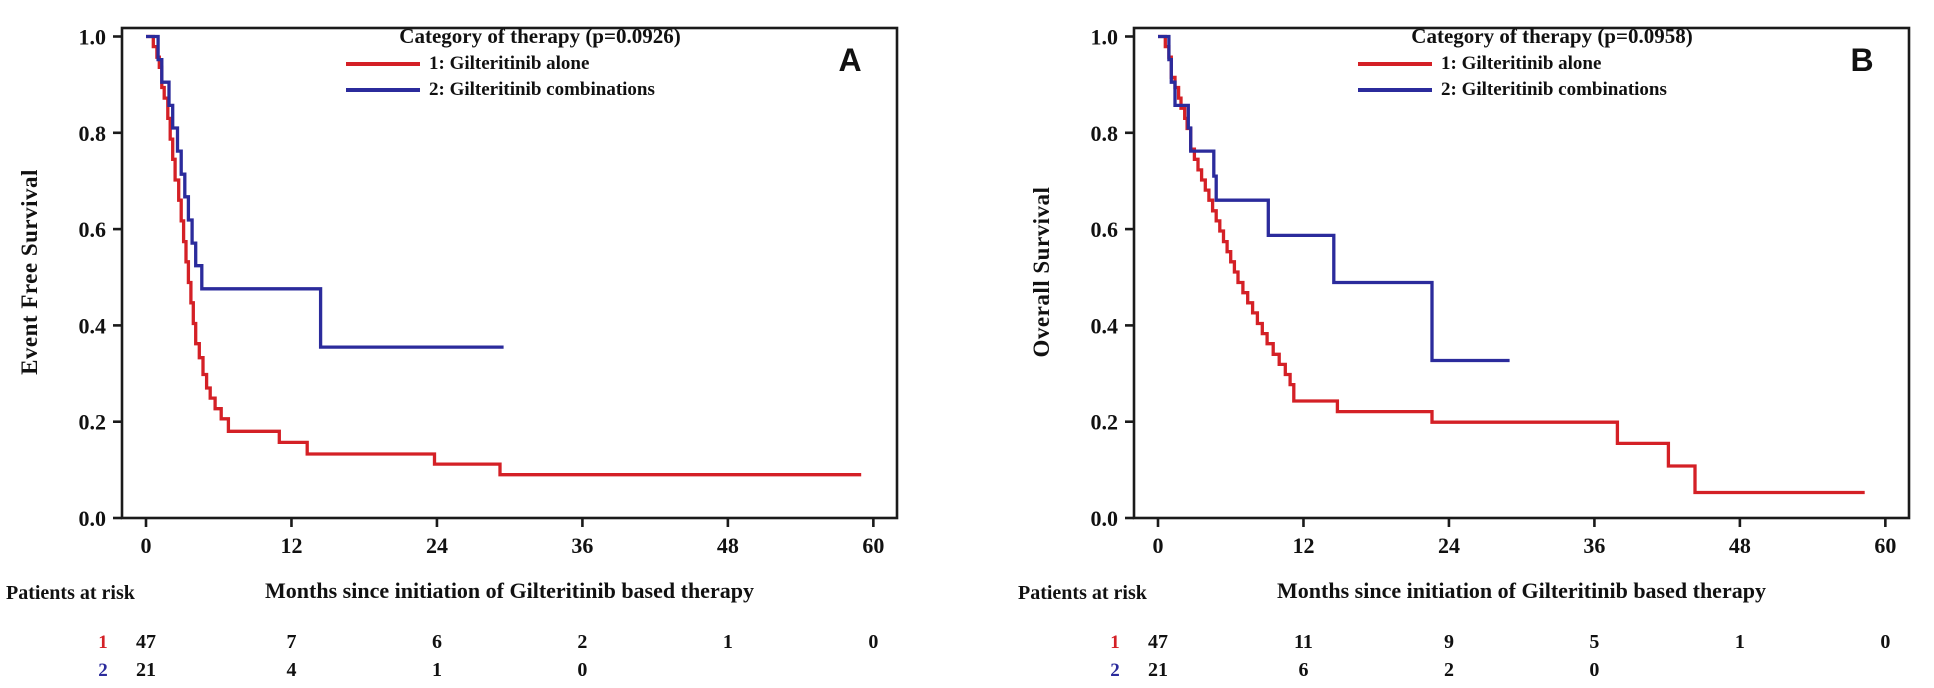 This screenshot has height=688, width=1934. Describe the element at coordinates (540, 36) in the screenshot. I see `legend-title-a: Category of therapy (p=0.0926)` at that location.